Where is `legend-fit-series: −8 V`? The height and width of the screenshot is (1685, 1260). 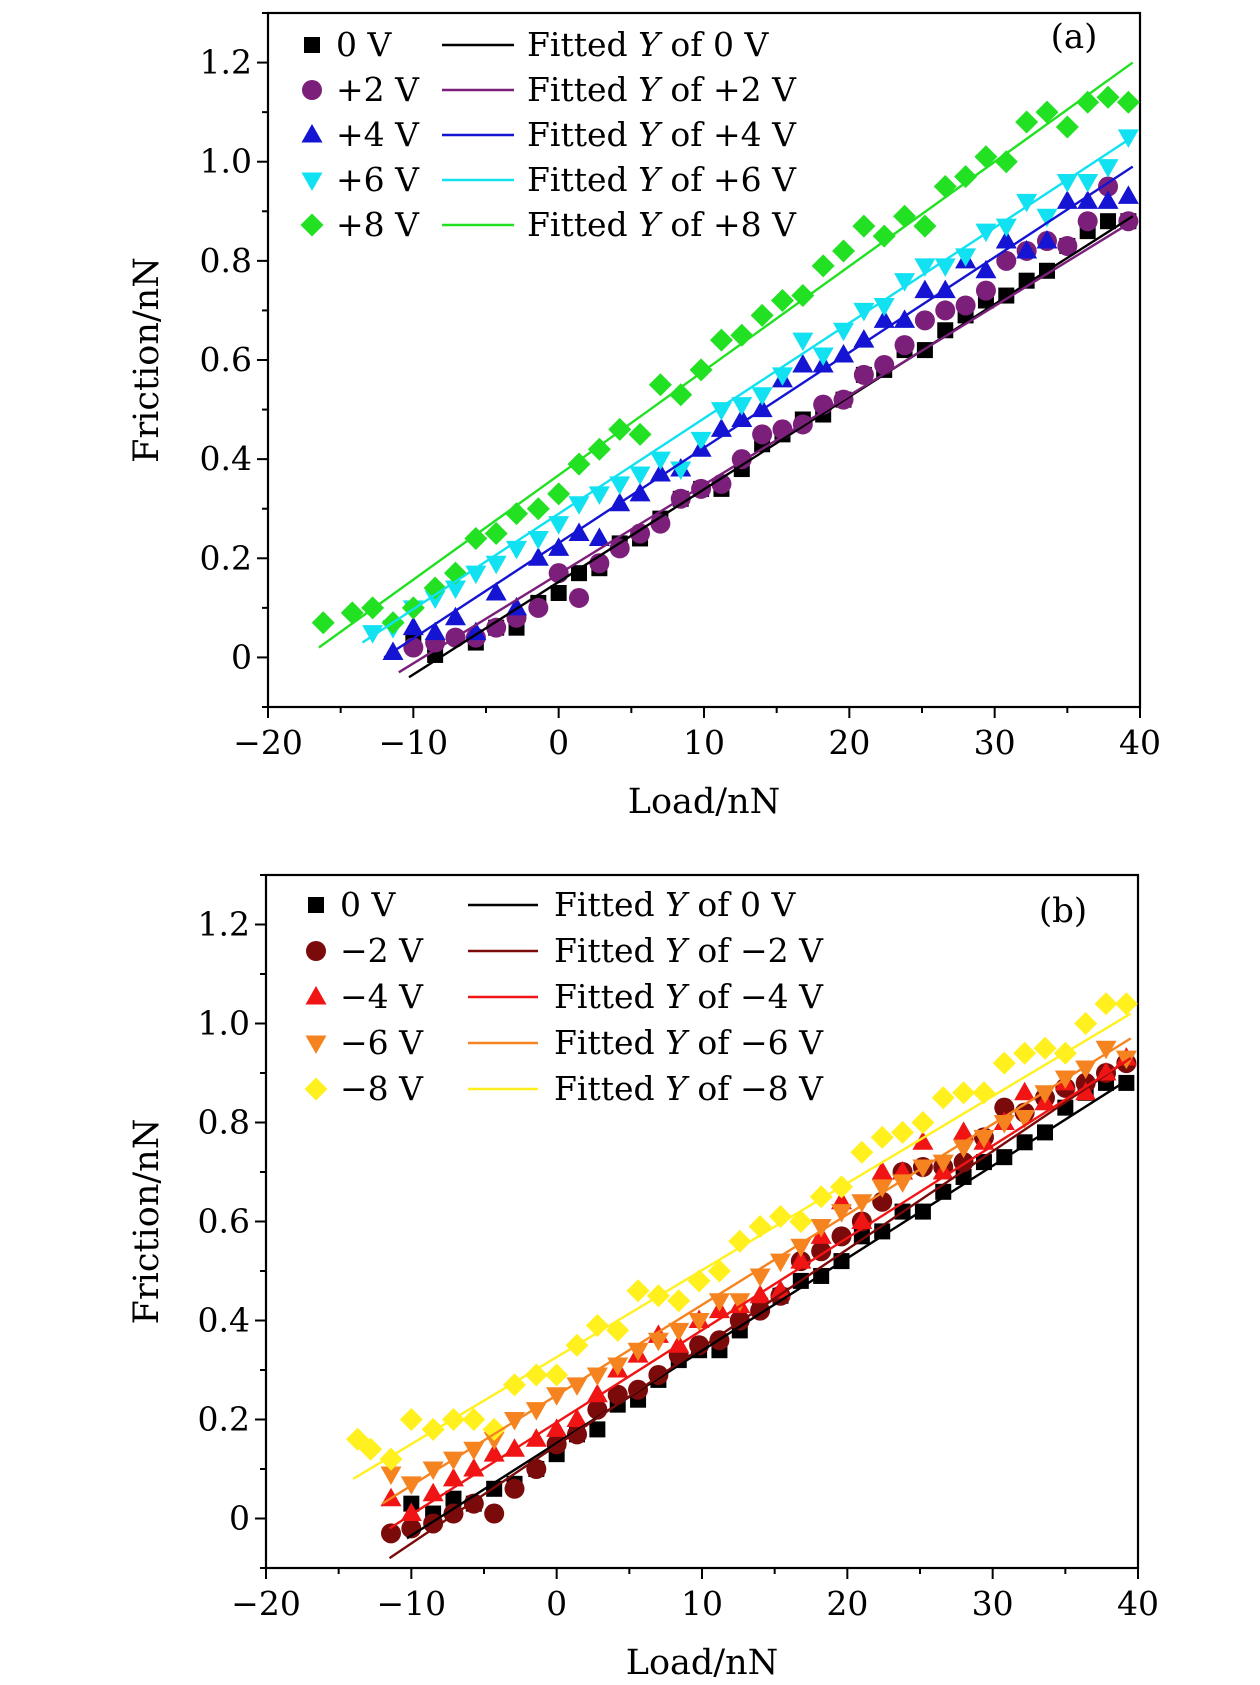 legend-fit-series: −8 V is located at coordinates (782, 1088).